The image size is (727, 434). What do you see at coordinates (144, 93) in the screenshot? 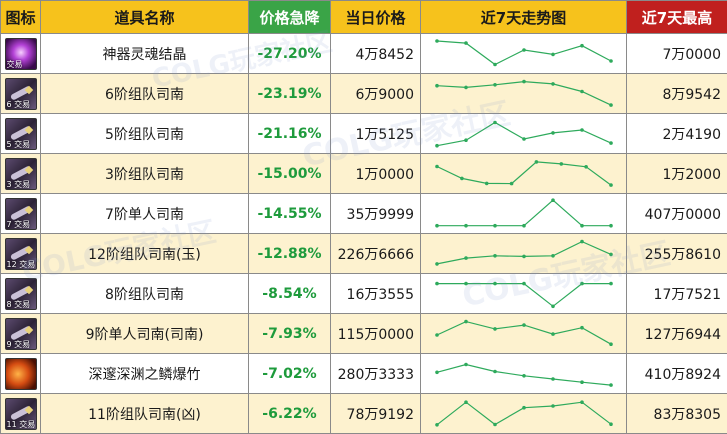
I see `item-name: 6阶组队司南` at bounding box center [144, 93].